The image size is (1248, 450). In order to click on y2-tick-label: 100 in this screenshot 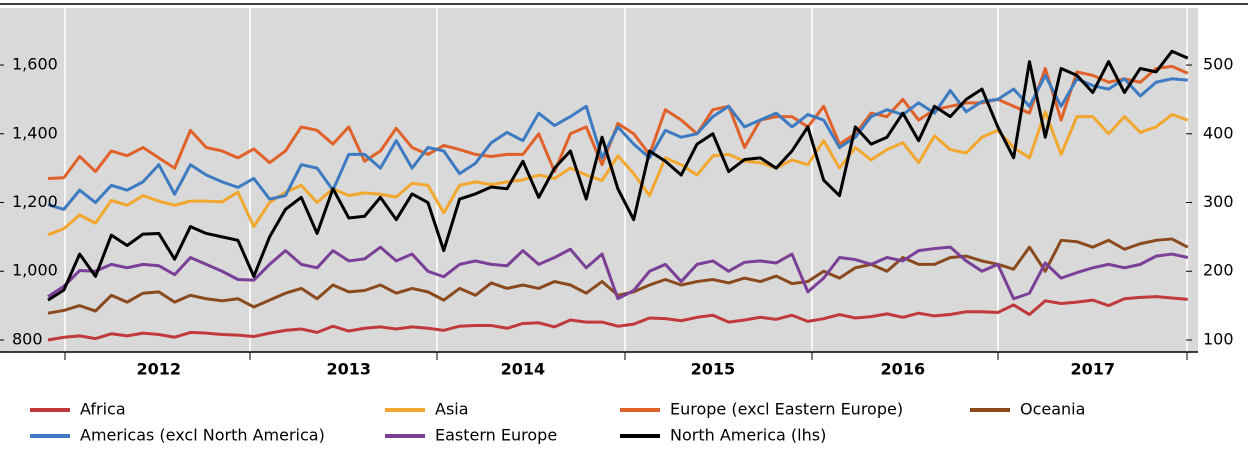, I will do `click(1218, 338)`.